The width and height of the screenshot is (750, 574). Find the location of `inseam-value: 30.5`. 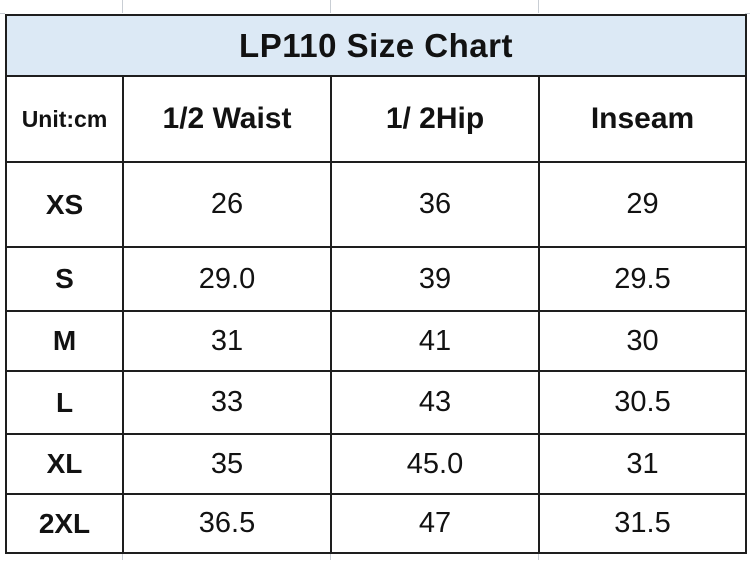

inseam-value: 30.5 is located at coordinates (642, 402).